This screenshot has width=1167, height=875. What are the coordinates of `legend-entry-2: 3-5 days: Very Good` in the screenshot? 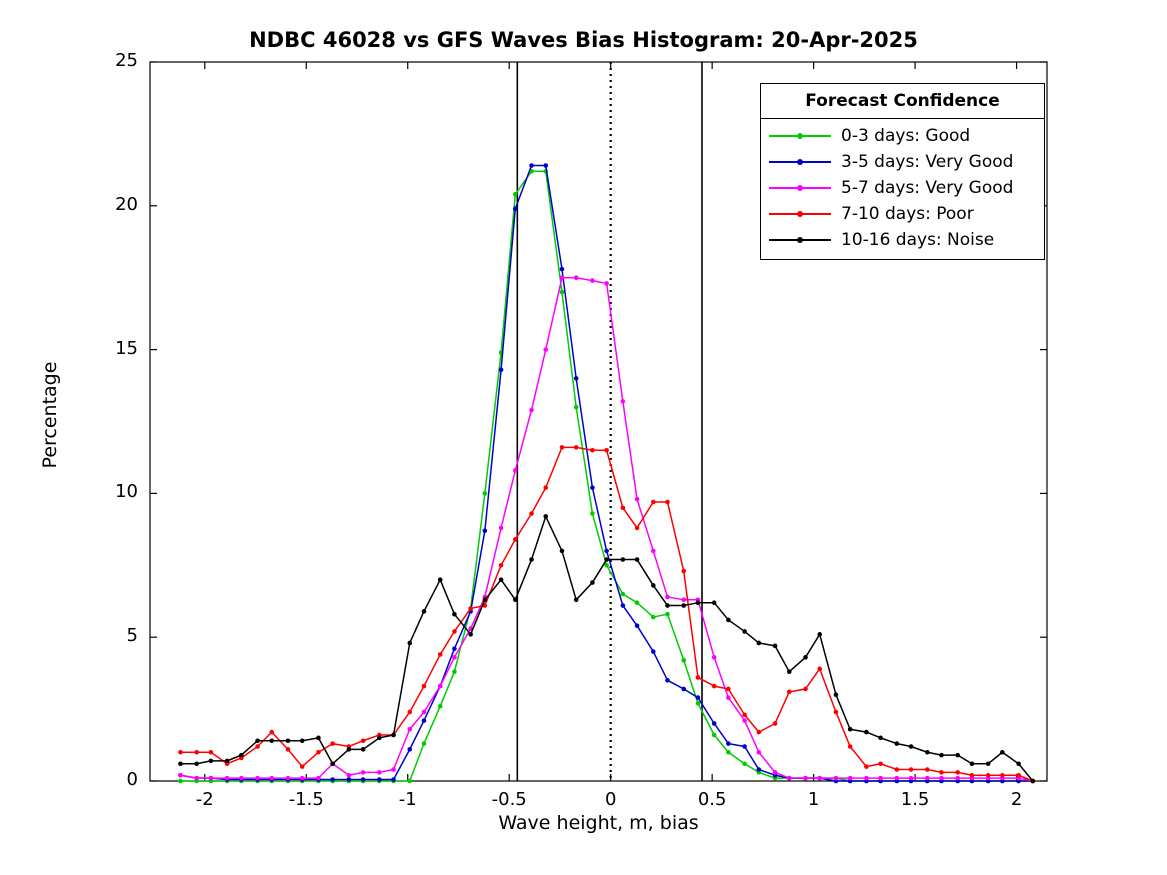 It's located at (902, 162).